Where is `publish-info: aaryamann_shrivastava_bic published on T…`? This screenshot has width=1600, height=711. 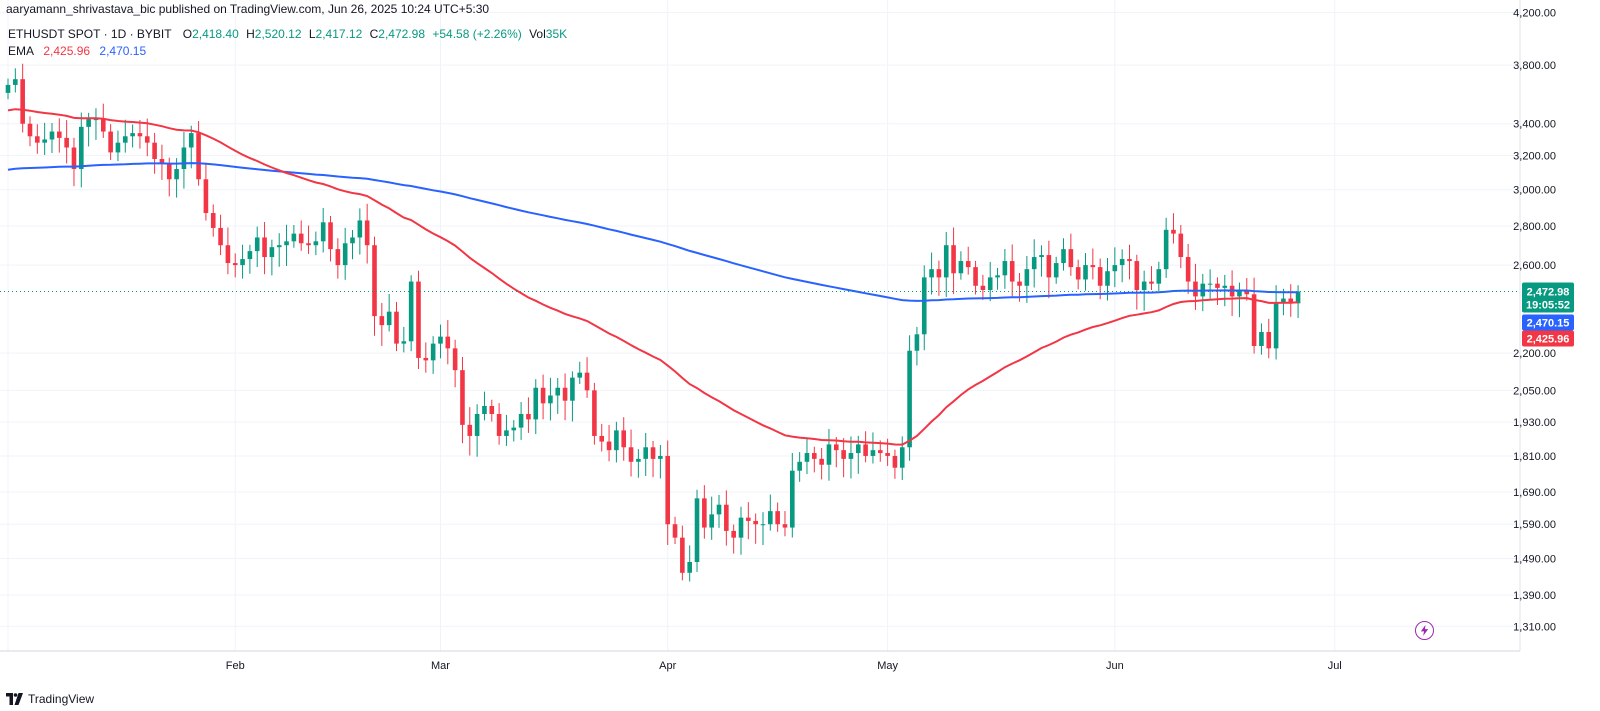 publish-info: aaryamann_shrivastava_bic published on T… is located at coordinates (248, 9).